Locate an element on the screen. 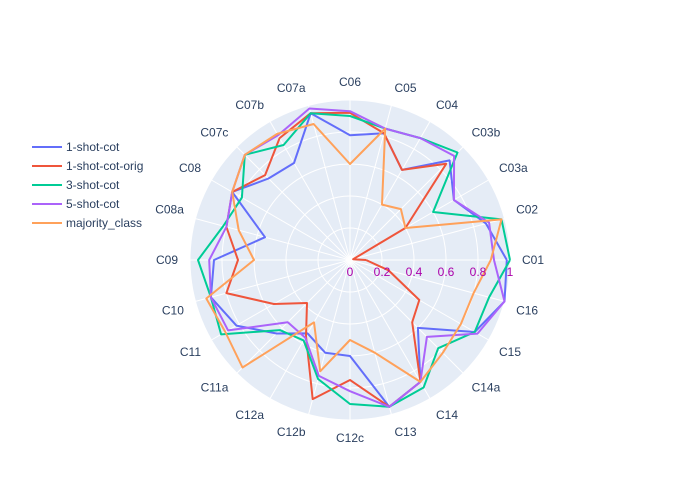 The height and width of the screenshot is (500, 700). angular-tick-label: C11a is located at coordinates (215, 388).